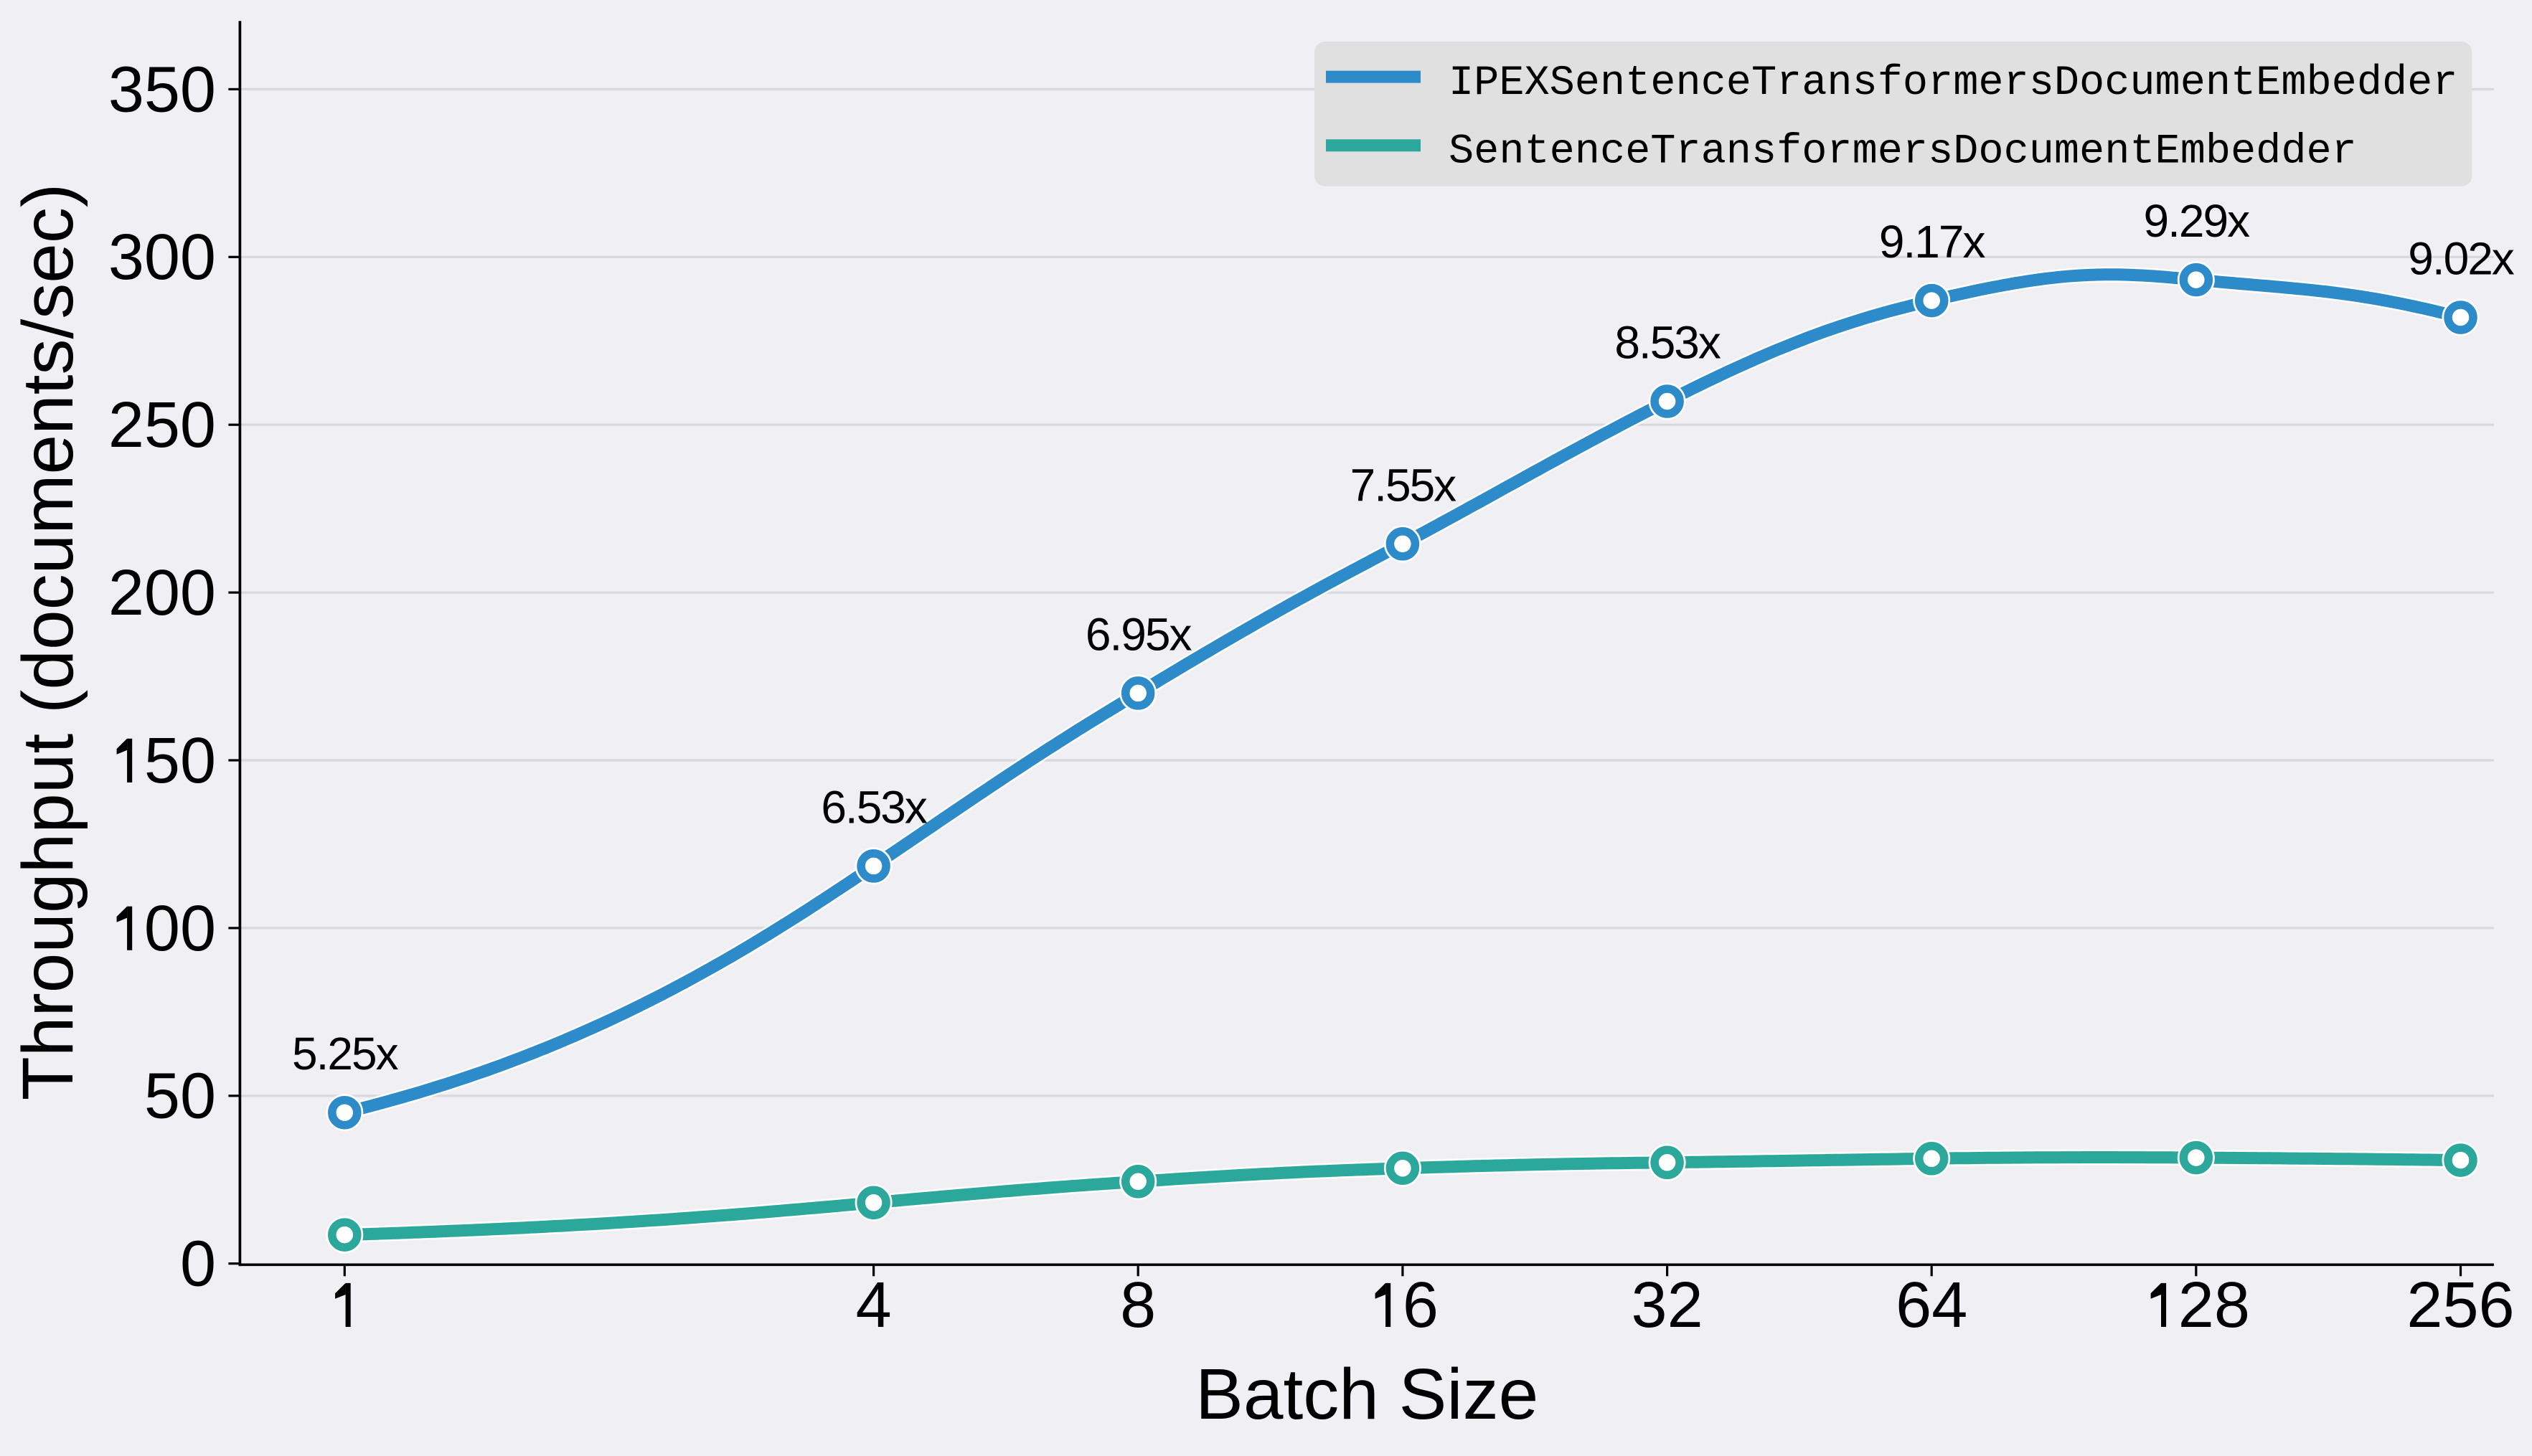  What do you see at coordinates (874, 807) in the screenshot?
I see `svg-text: 6.53x` at bounding box center [874, 807].